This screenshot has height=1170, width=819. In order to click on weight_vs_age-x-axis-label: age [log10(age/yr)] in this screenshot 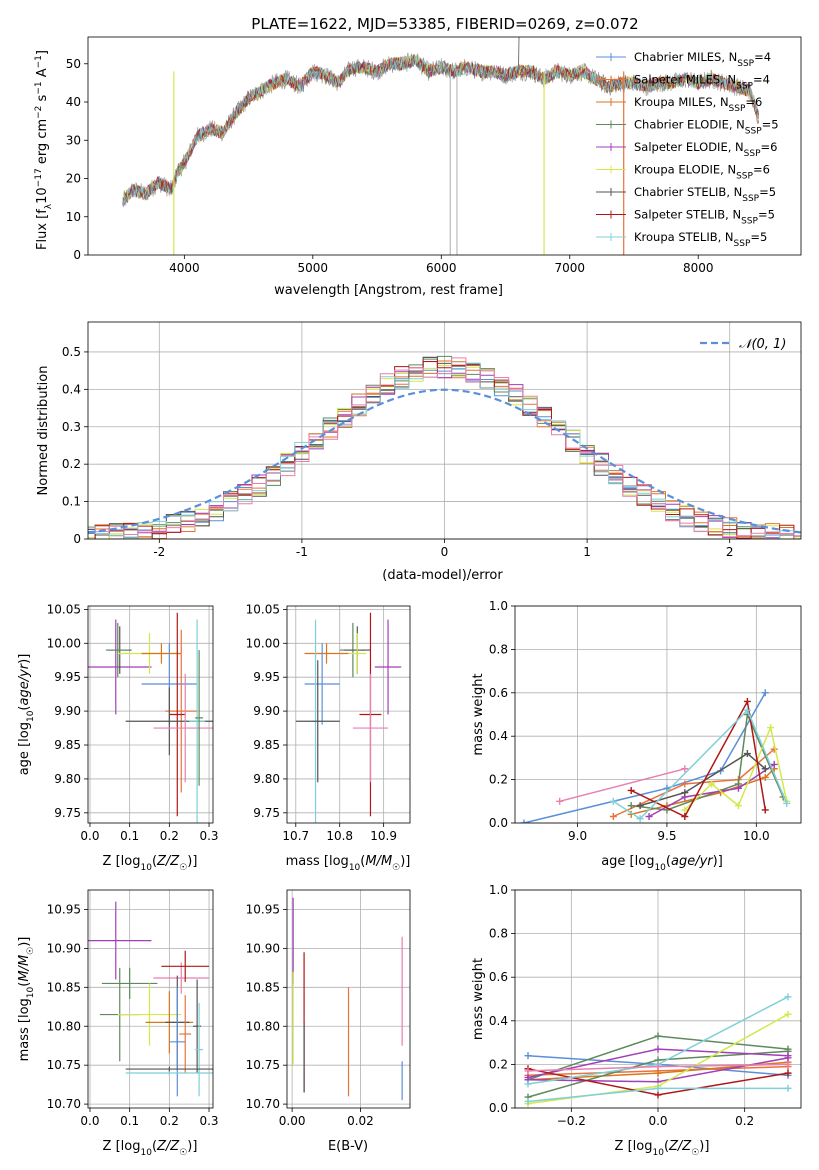, I will do `click(662, 863)`.